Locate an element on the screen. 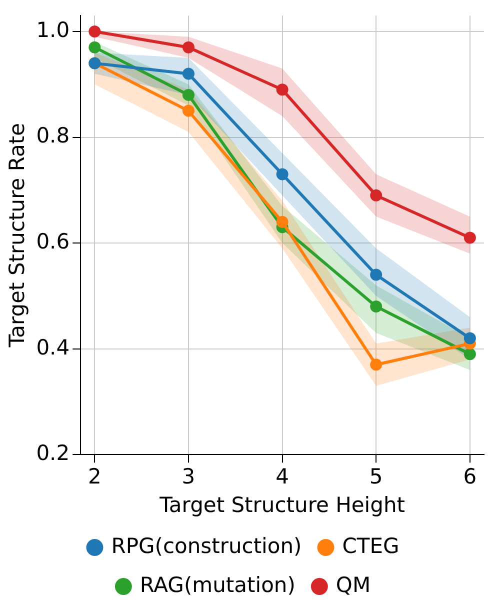 The width and height of the screenshot is (490, 611). legend-label: RPG(construction) is located at coordinates (206, 546).